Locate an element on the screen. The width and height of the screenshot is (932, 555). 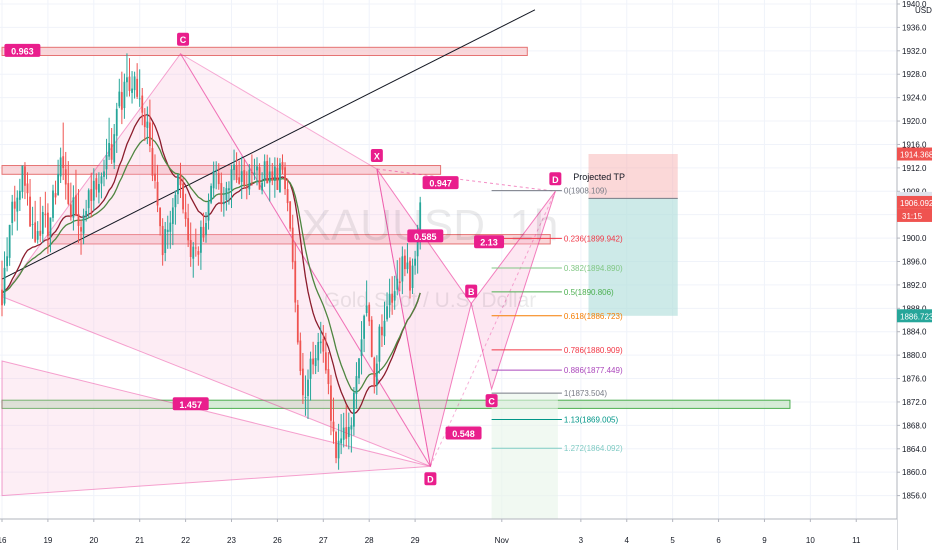
ratio-xb-label: 0.585 is located at coordinates (425, 237).